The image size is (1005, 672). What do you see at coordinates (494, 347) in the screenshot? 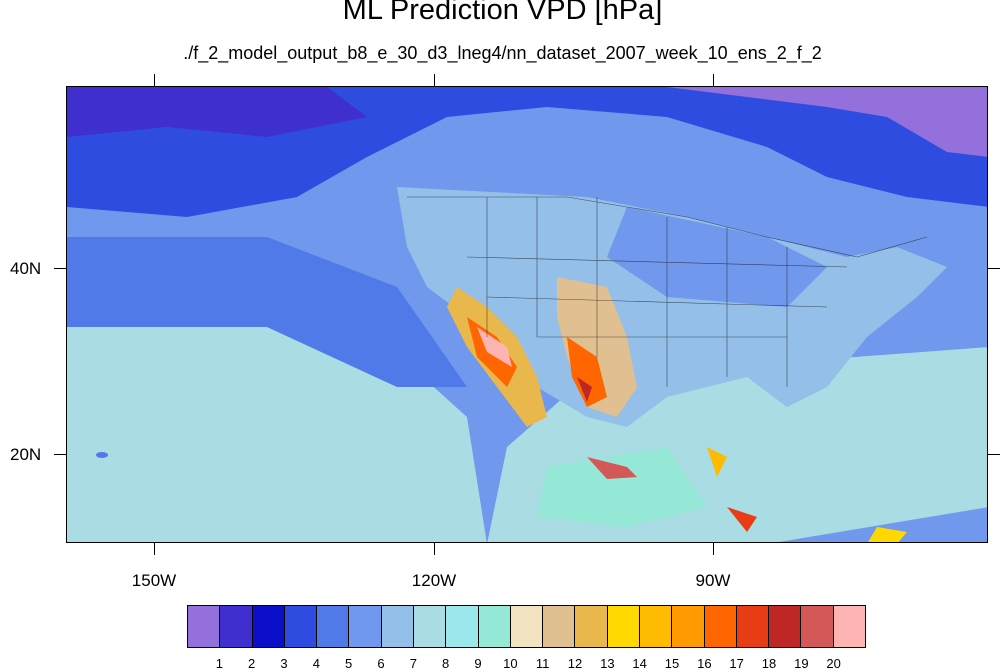
I see `field-southwest-max` at bounding box center [494, 347].